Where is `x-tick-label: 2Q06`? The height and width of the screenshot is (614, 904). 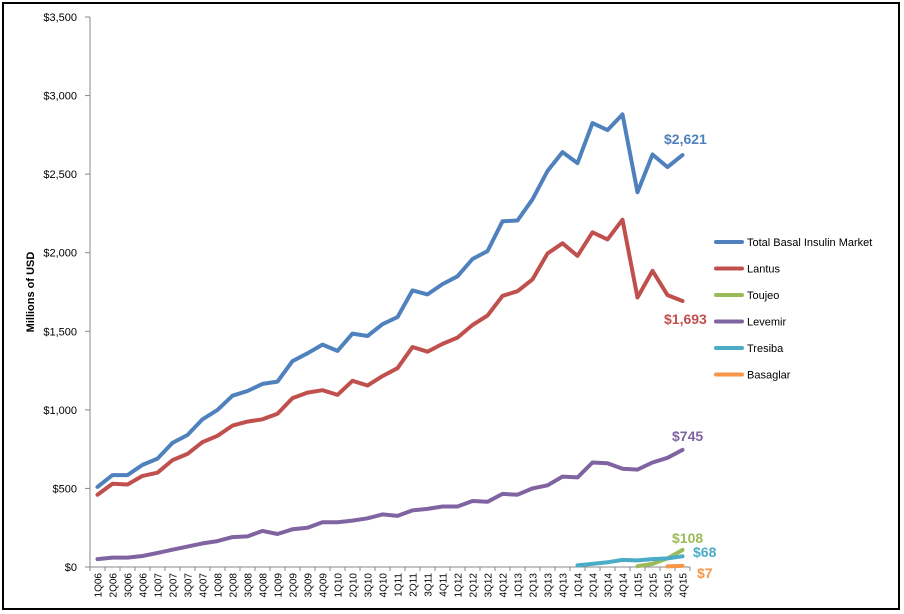 x-tick-label: 2Q06 is located at coordinates (114, 585).